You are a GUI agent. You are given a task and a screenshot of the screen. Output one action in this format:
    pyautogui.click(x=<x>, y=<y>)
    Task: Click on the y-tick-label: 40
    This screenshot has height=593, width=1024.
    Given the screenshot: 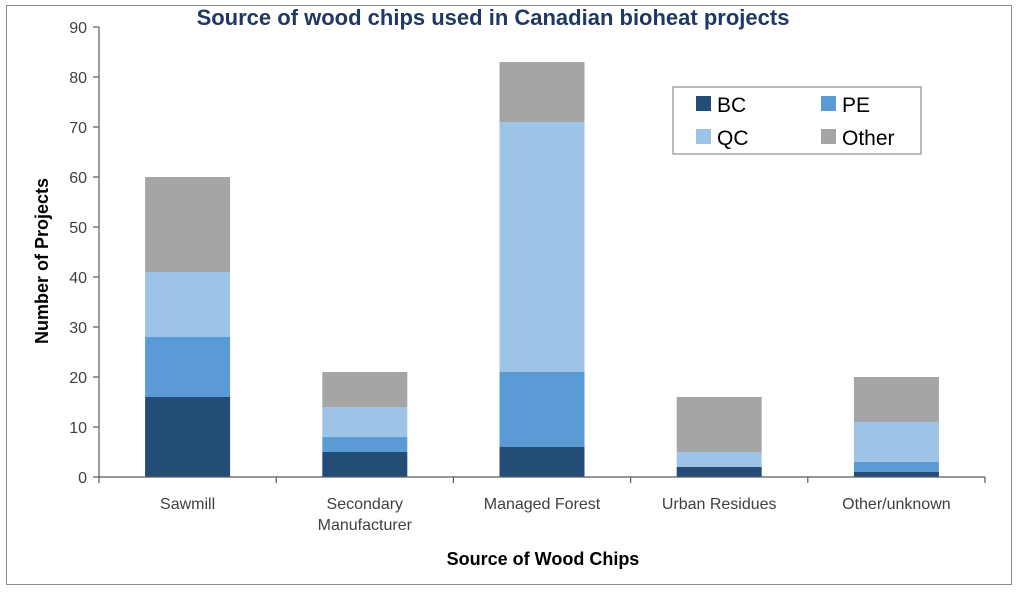 What is the action you would take?
    pyautogui.click(x=78, y=278)
    